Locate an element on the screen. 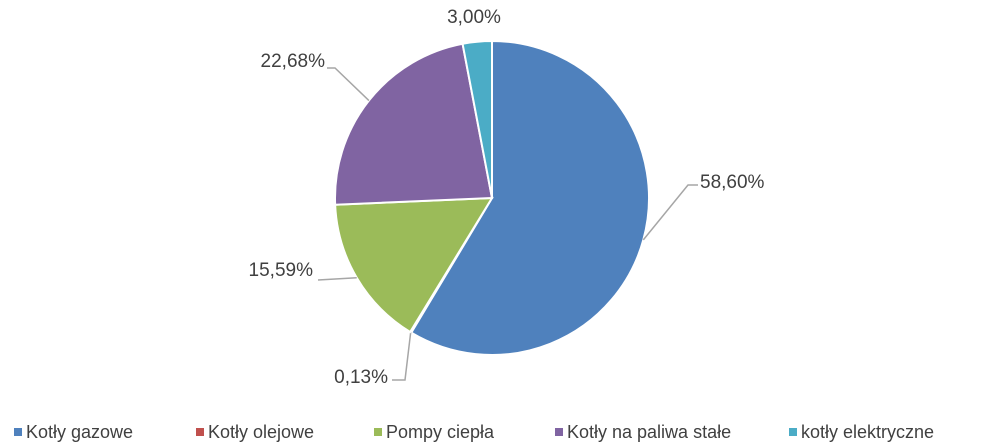 The image size is (981, 447). data-label: 22,68% is located at coordinates (293, 61).